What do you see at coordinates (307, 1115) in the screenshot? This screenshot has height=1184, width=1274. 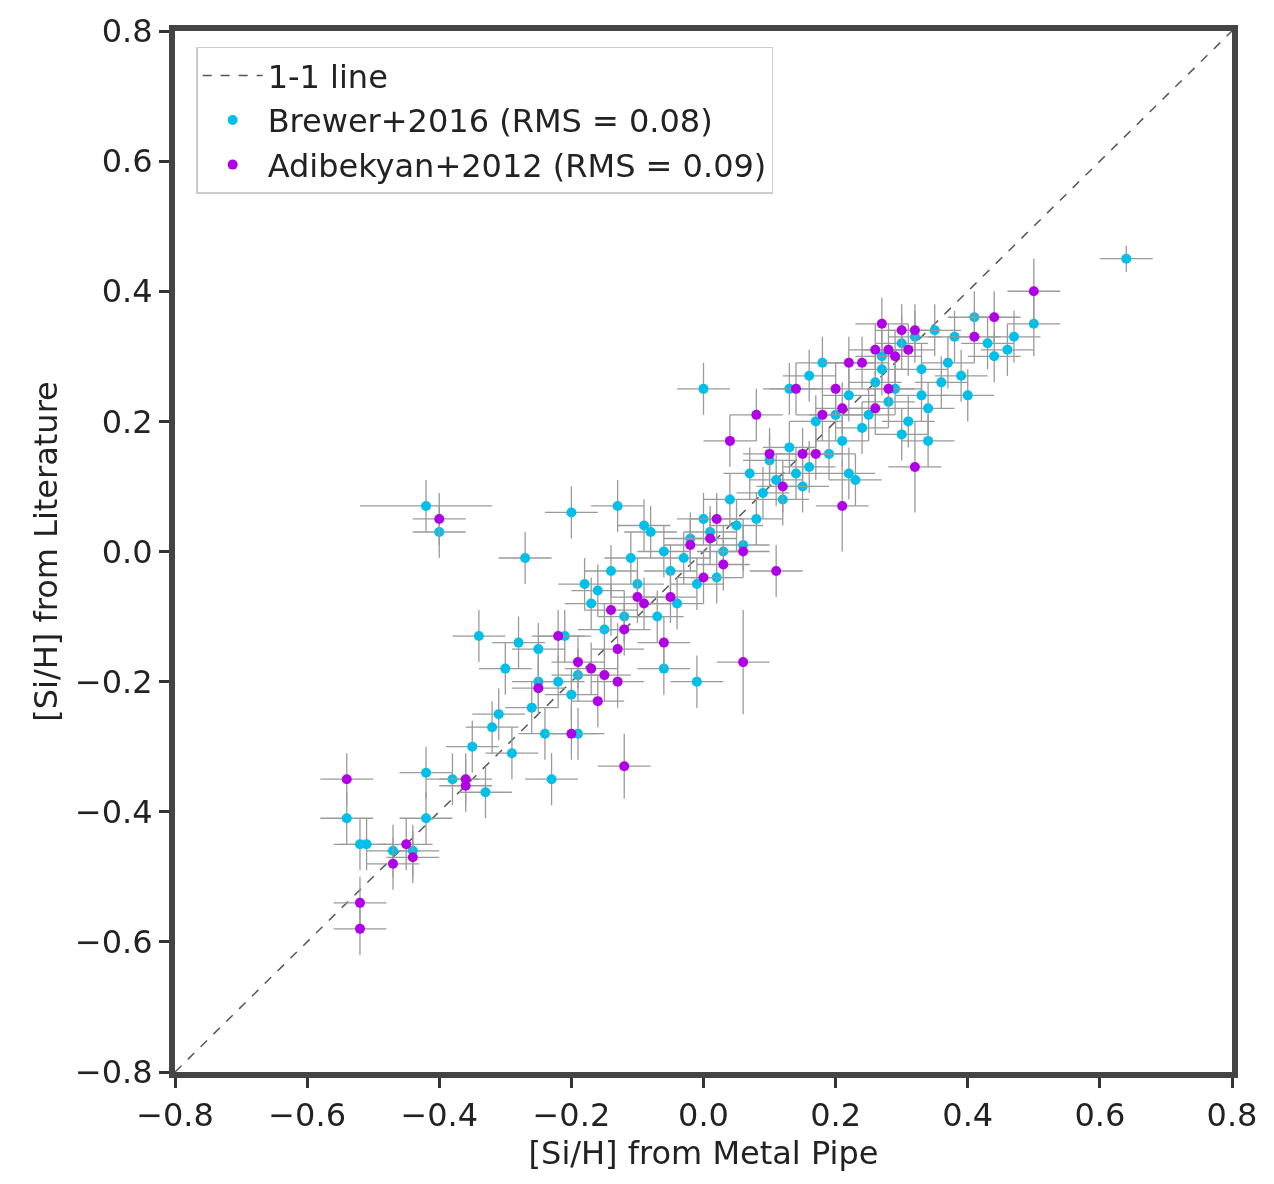 I see `x-tick-label: −0.6` at bounding box center [307, 1115].